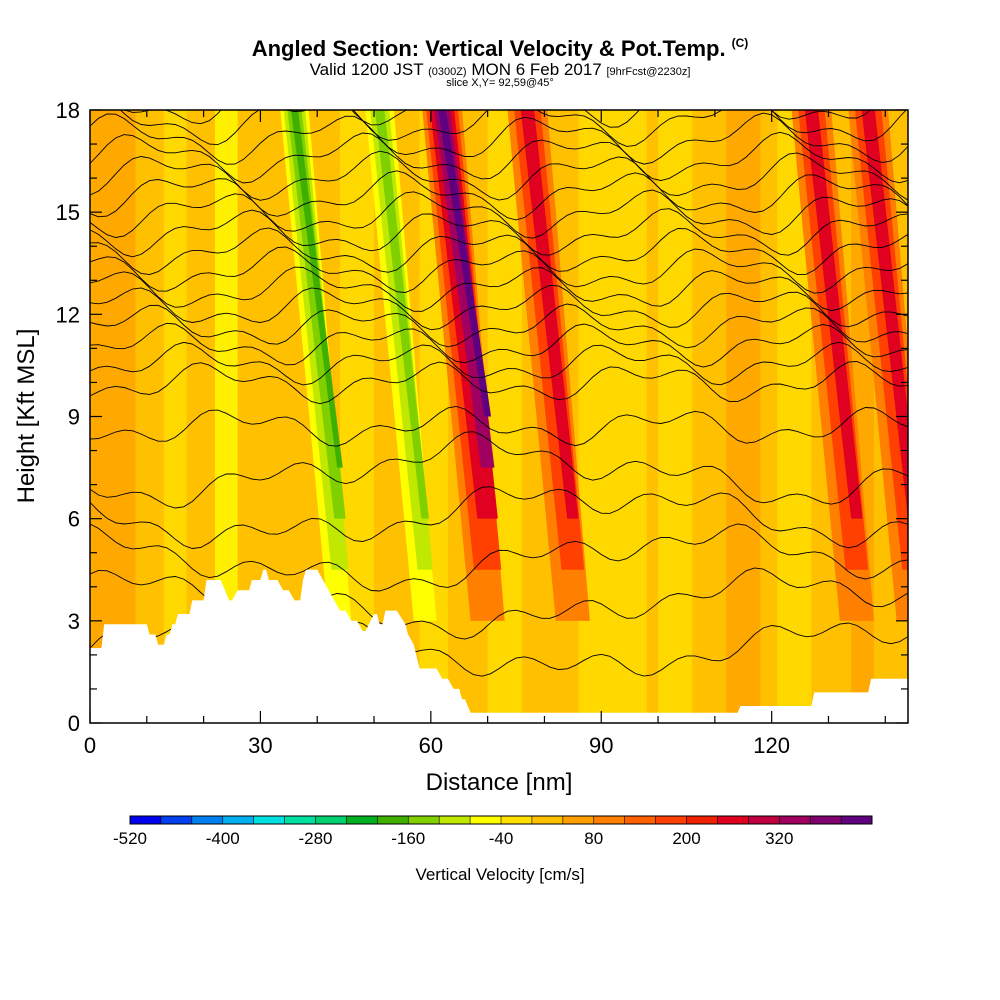  Describe the element at coordinates (408, 838) in the screenshot. I see `colorbar-tick-label: -160` at that location.